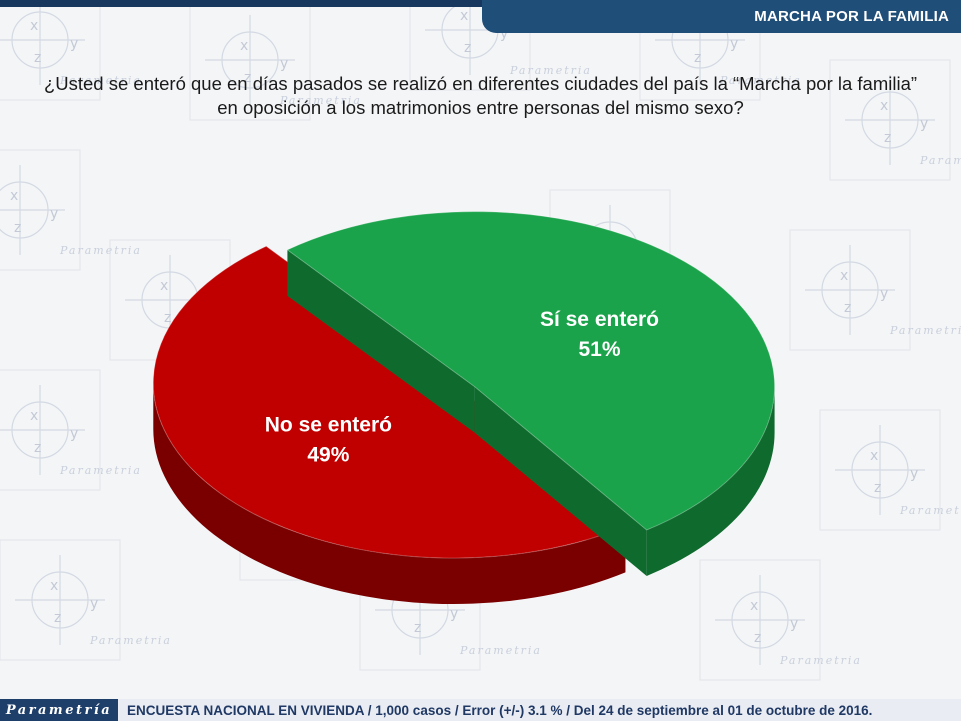 The width and height of the screenshot is (961, 721). What do you see at coordinates (721, 16) in the screenshot?
I see `section-header-tab: MARCHA POR LA FAMILIA` at bounding box center [721, 16].